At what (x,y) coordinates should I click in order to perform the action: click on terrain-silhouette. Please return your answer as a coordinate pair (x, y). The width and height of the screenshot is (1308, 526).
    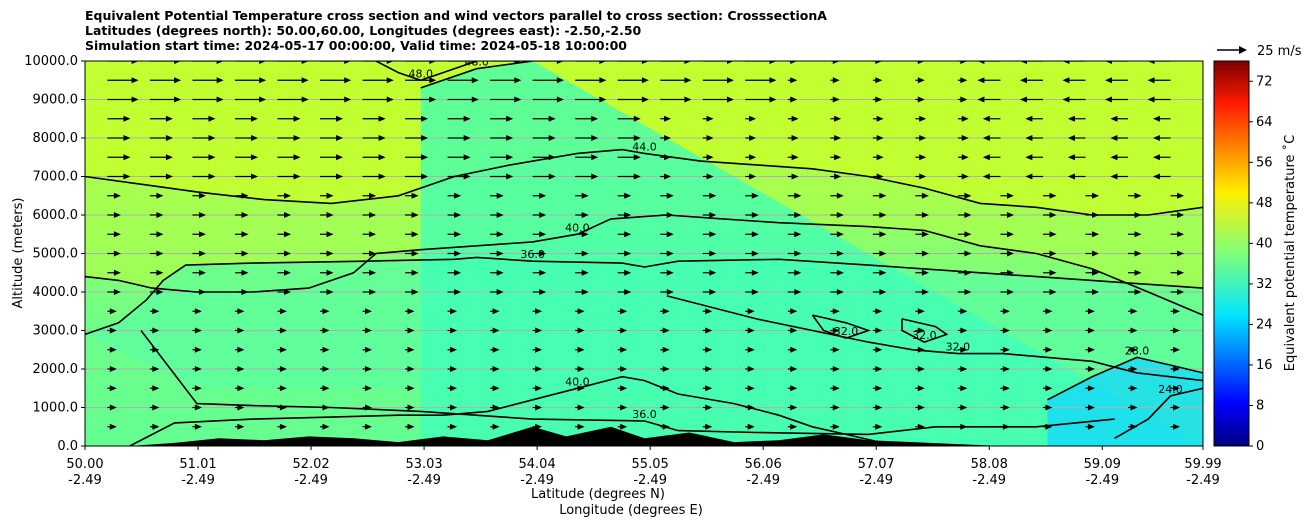
    Looking at the image, I should click on (566, 436).